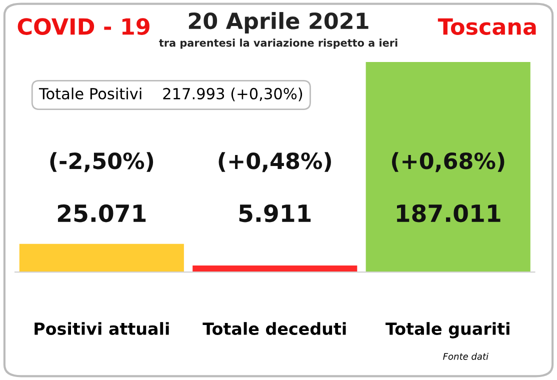  What do you see at coordinates (274, 328) in the screenshot?
I see `x-tick-label: Totale deceduti` at bounding box center [274, 328].